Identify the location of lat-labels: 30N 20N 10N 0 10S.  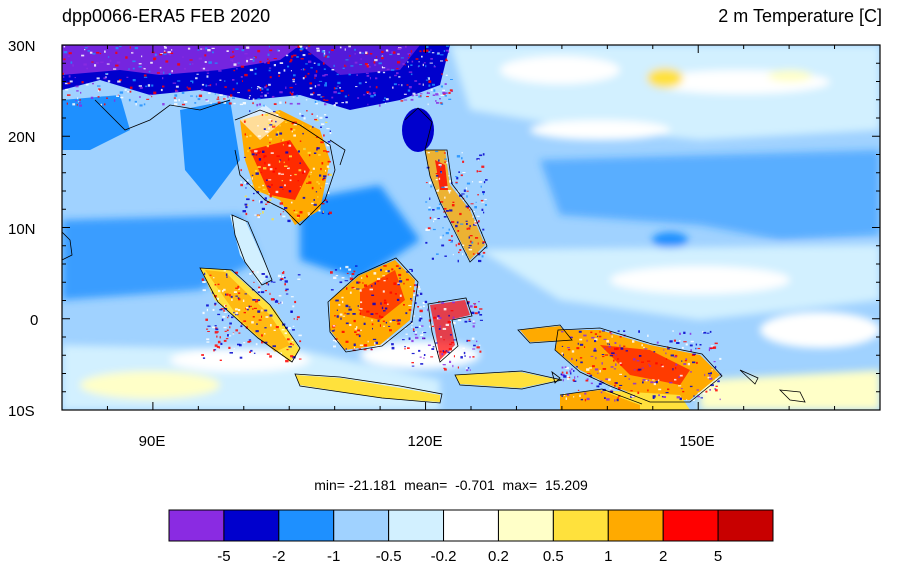
(23, 229).